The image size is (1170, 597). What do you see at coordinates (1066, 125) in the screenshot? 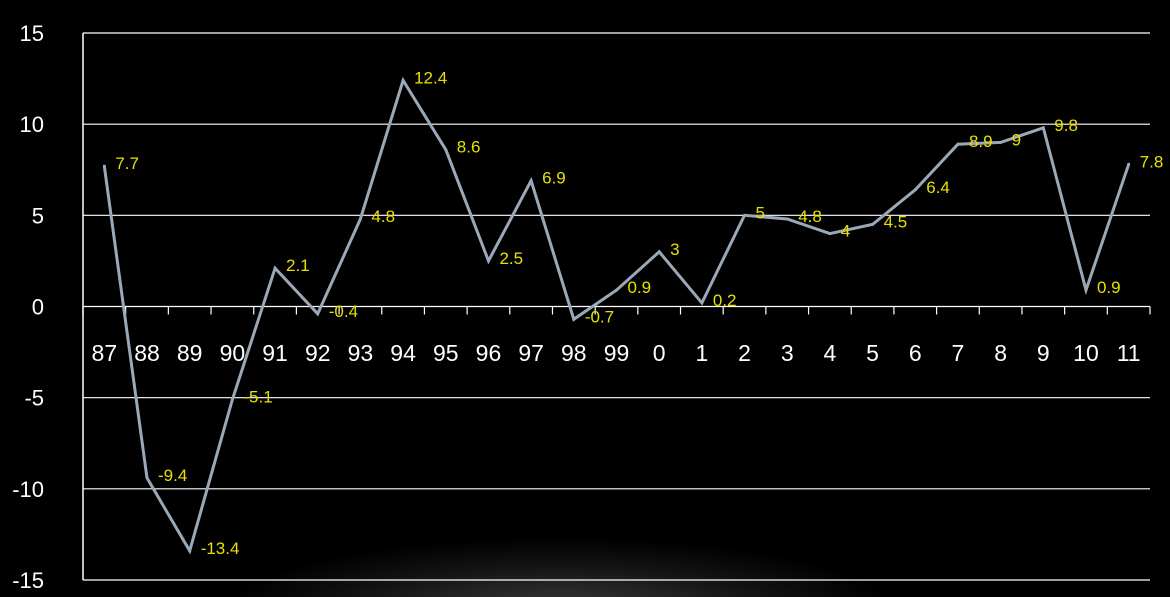
I see `data-label: 9.8` at bounding box center [1066, 125].